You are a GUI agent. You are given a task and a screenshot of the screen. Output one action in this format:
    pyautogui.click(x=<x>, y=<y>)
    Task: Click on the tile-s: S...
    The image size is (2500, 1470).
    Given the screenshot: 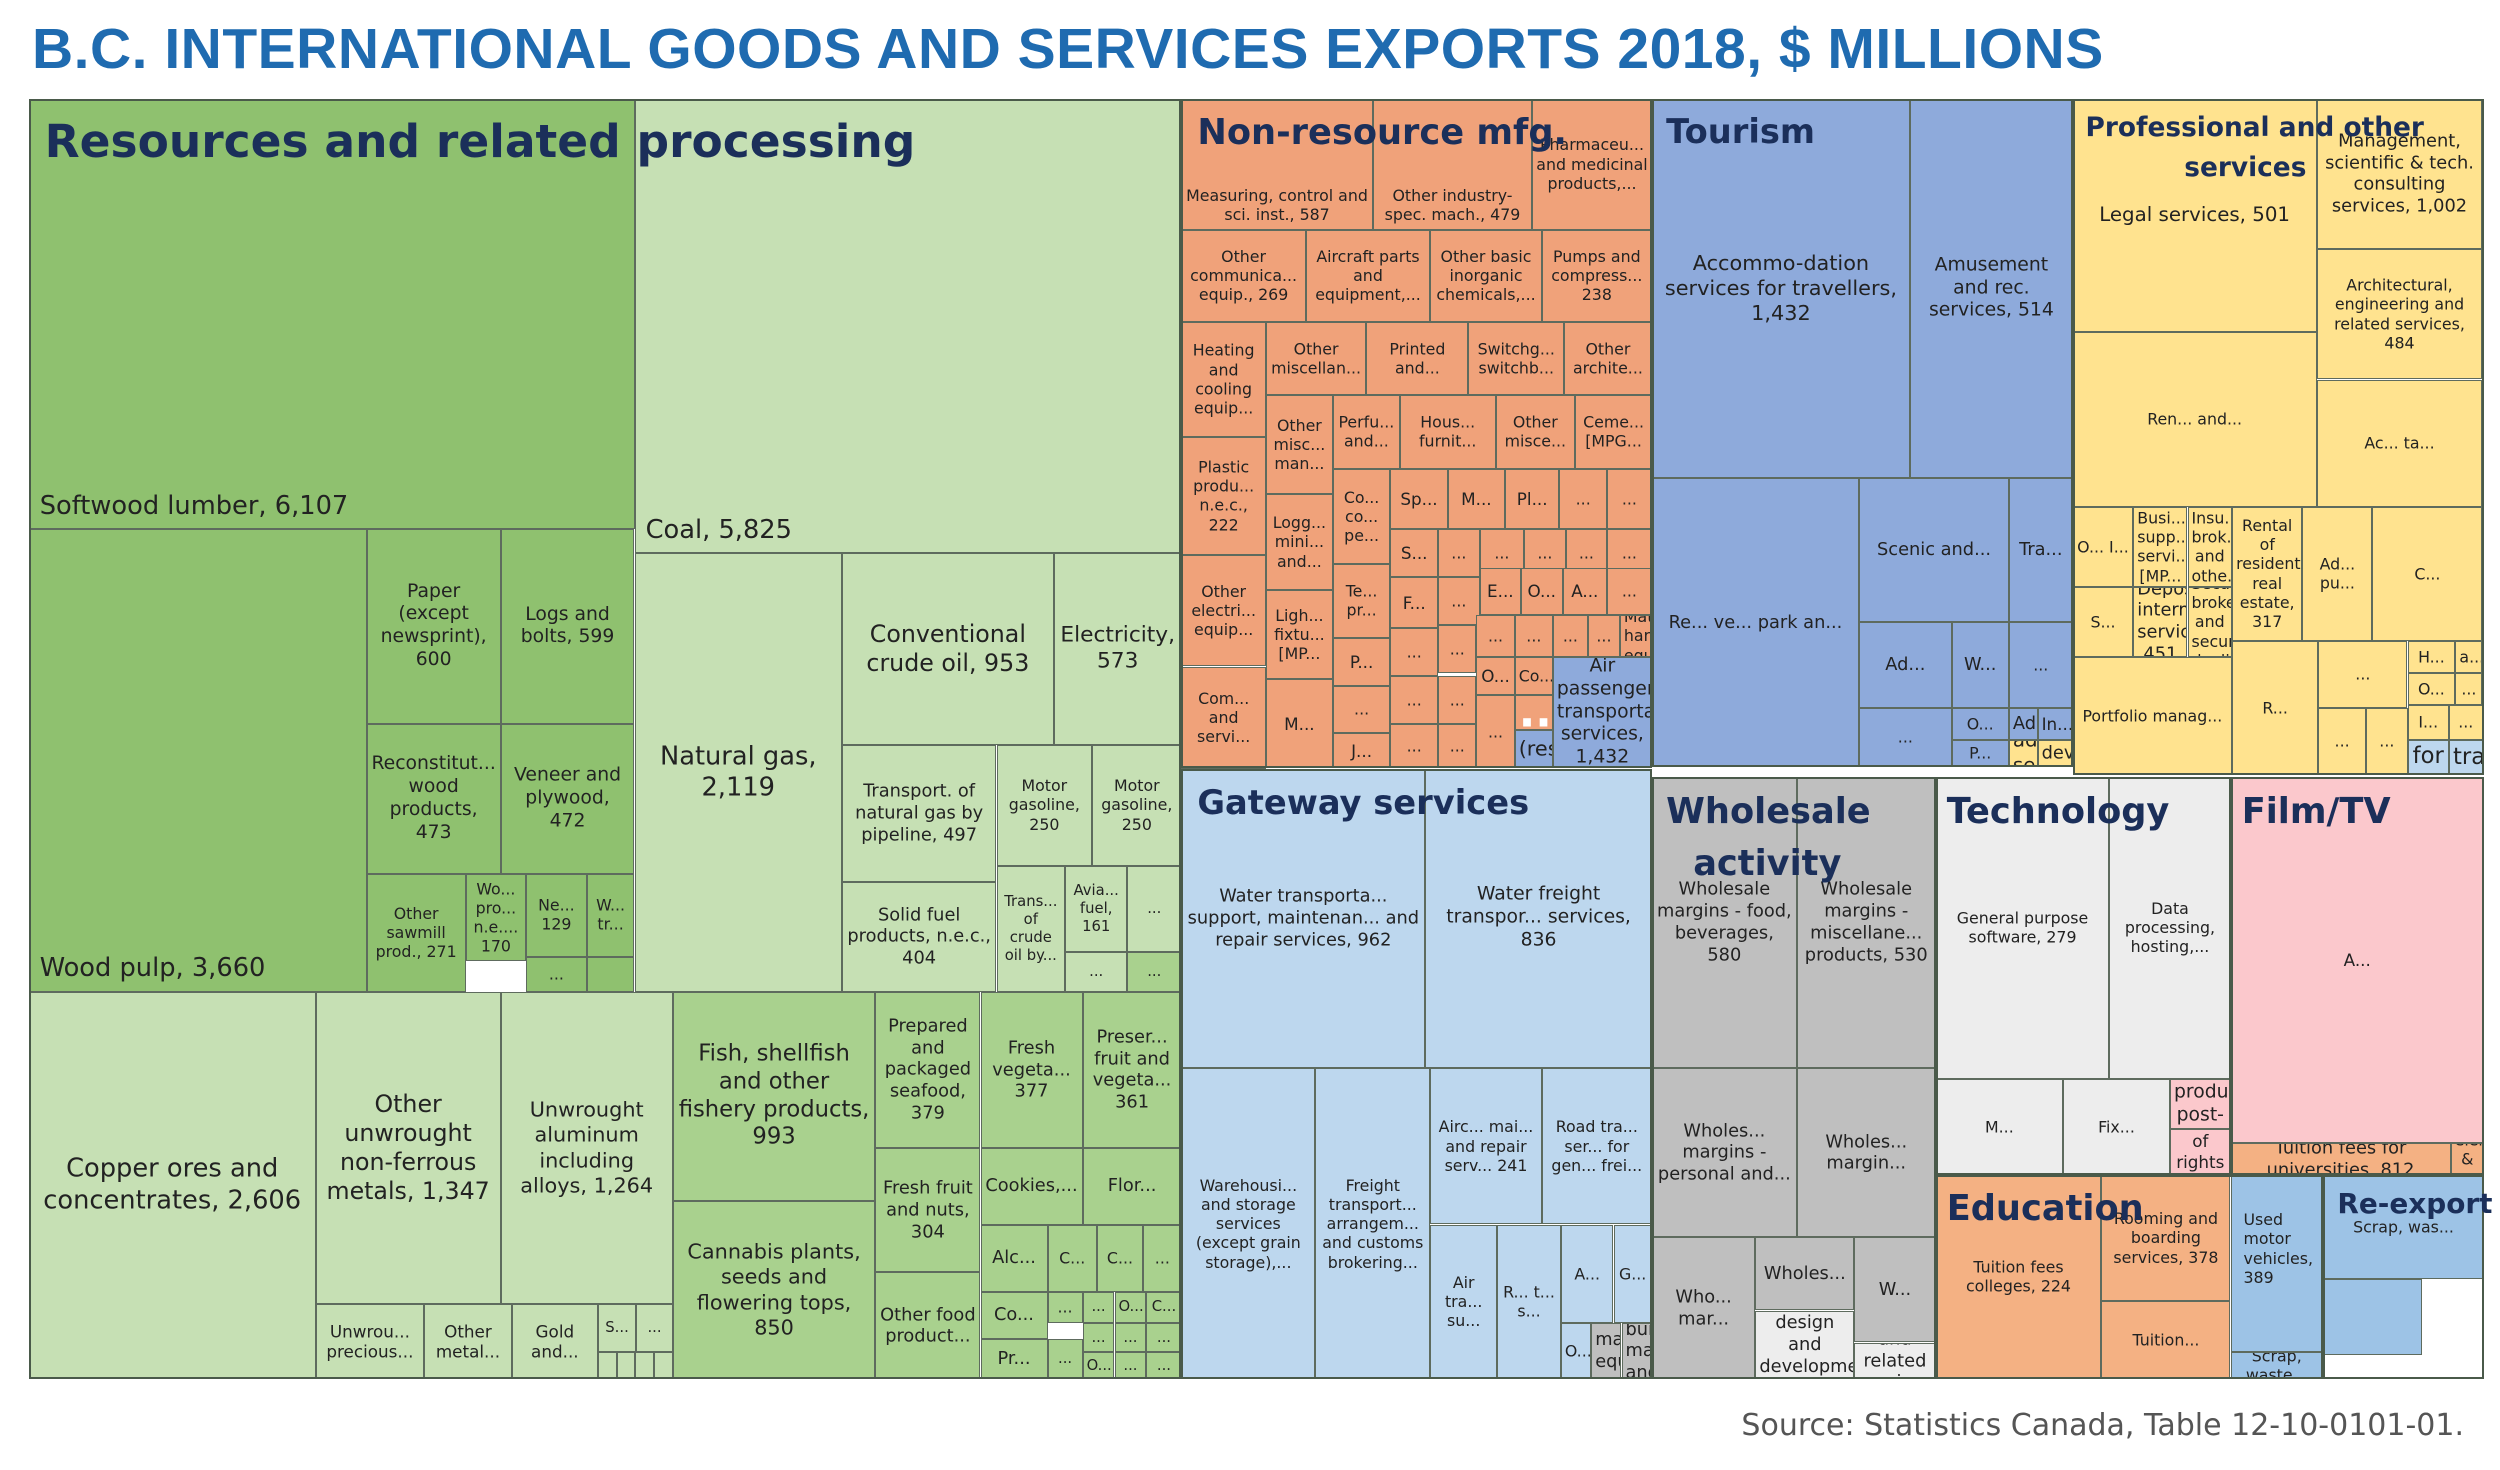 What is the action you would take?
    pyautogui.click(x=2103, y=621)
    